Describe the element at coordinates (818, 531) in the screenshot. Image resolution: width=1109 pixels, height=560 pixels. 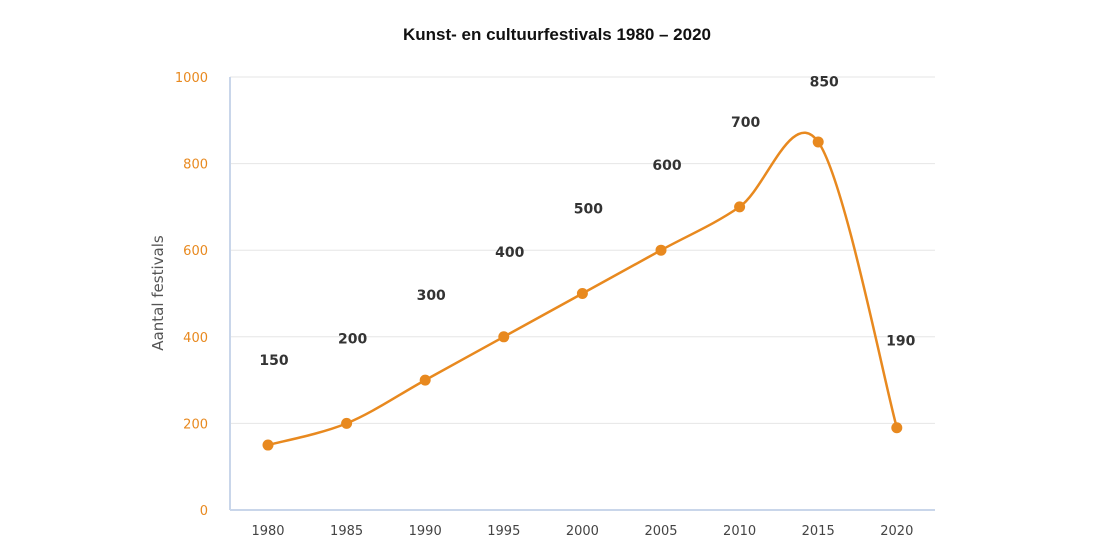
I see `x-tick-label: 2015` at that location.